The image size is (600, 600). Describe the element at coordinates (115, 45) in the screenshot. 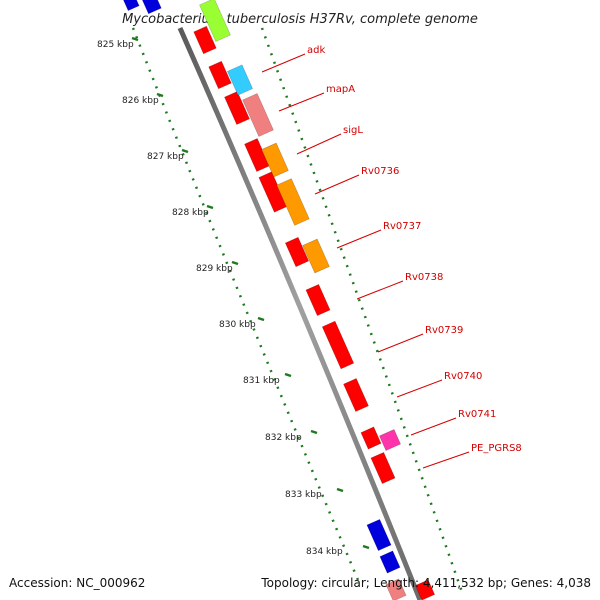

I see `tick-label: 825 kbp` at that location.